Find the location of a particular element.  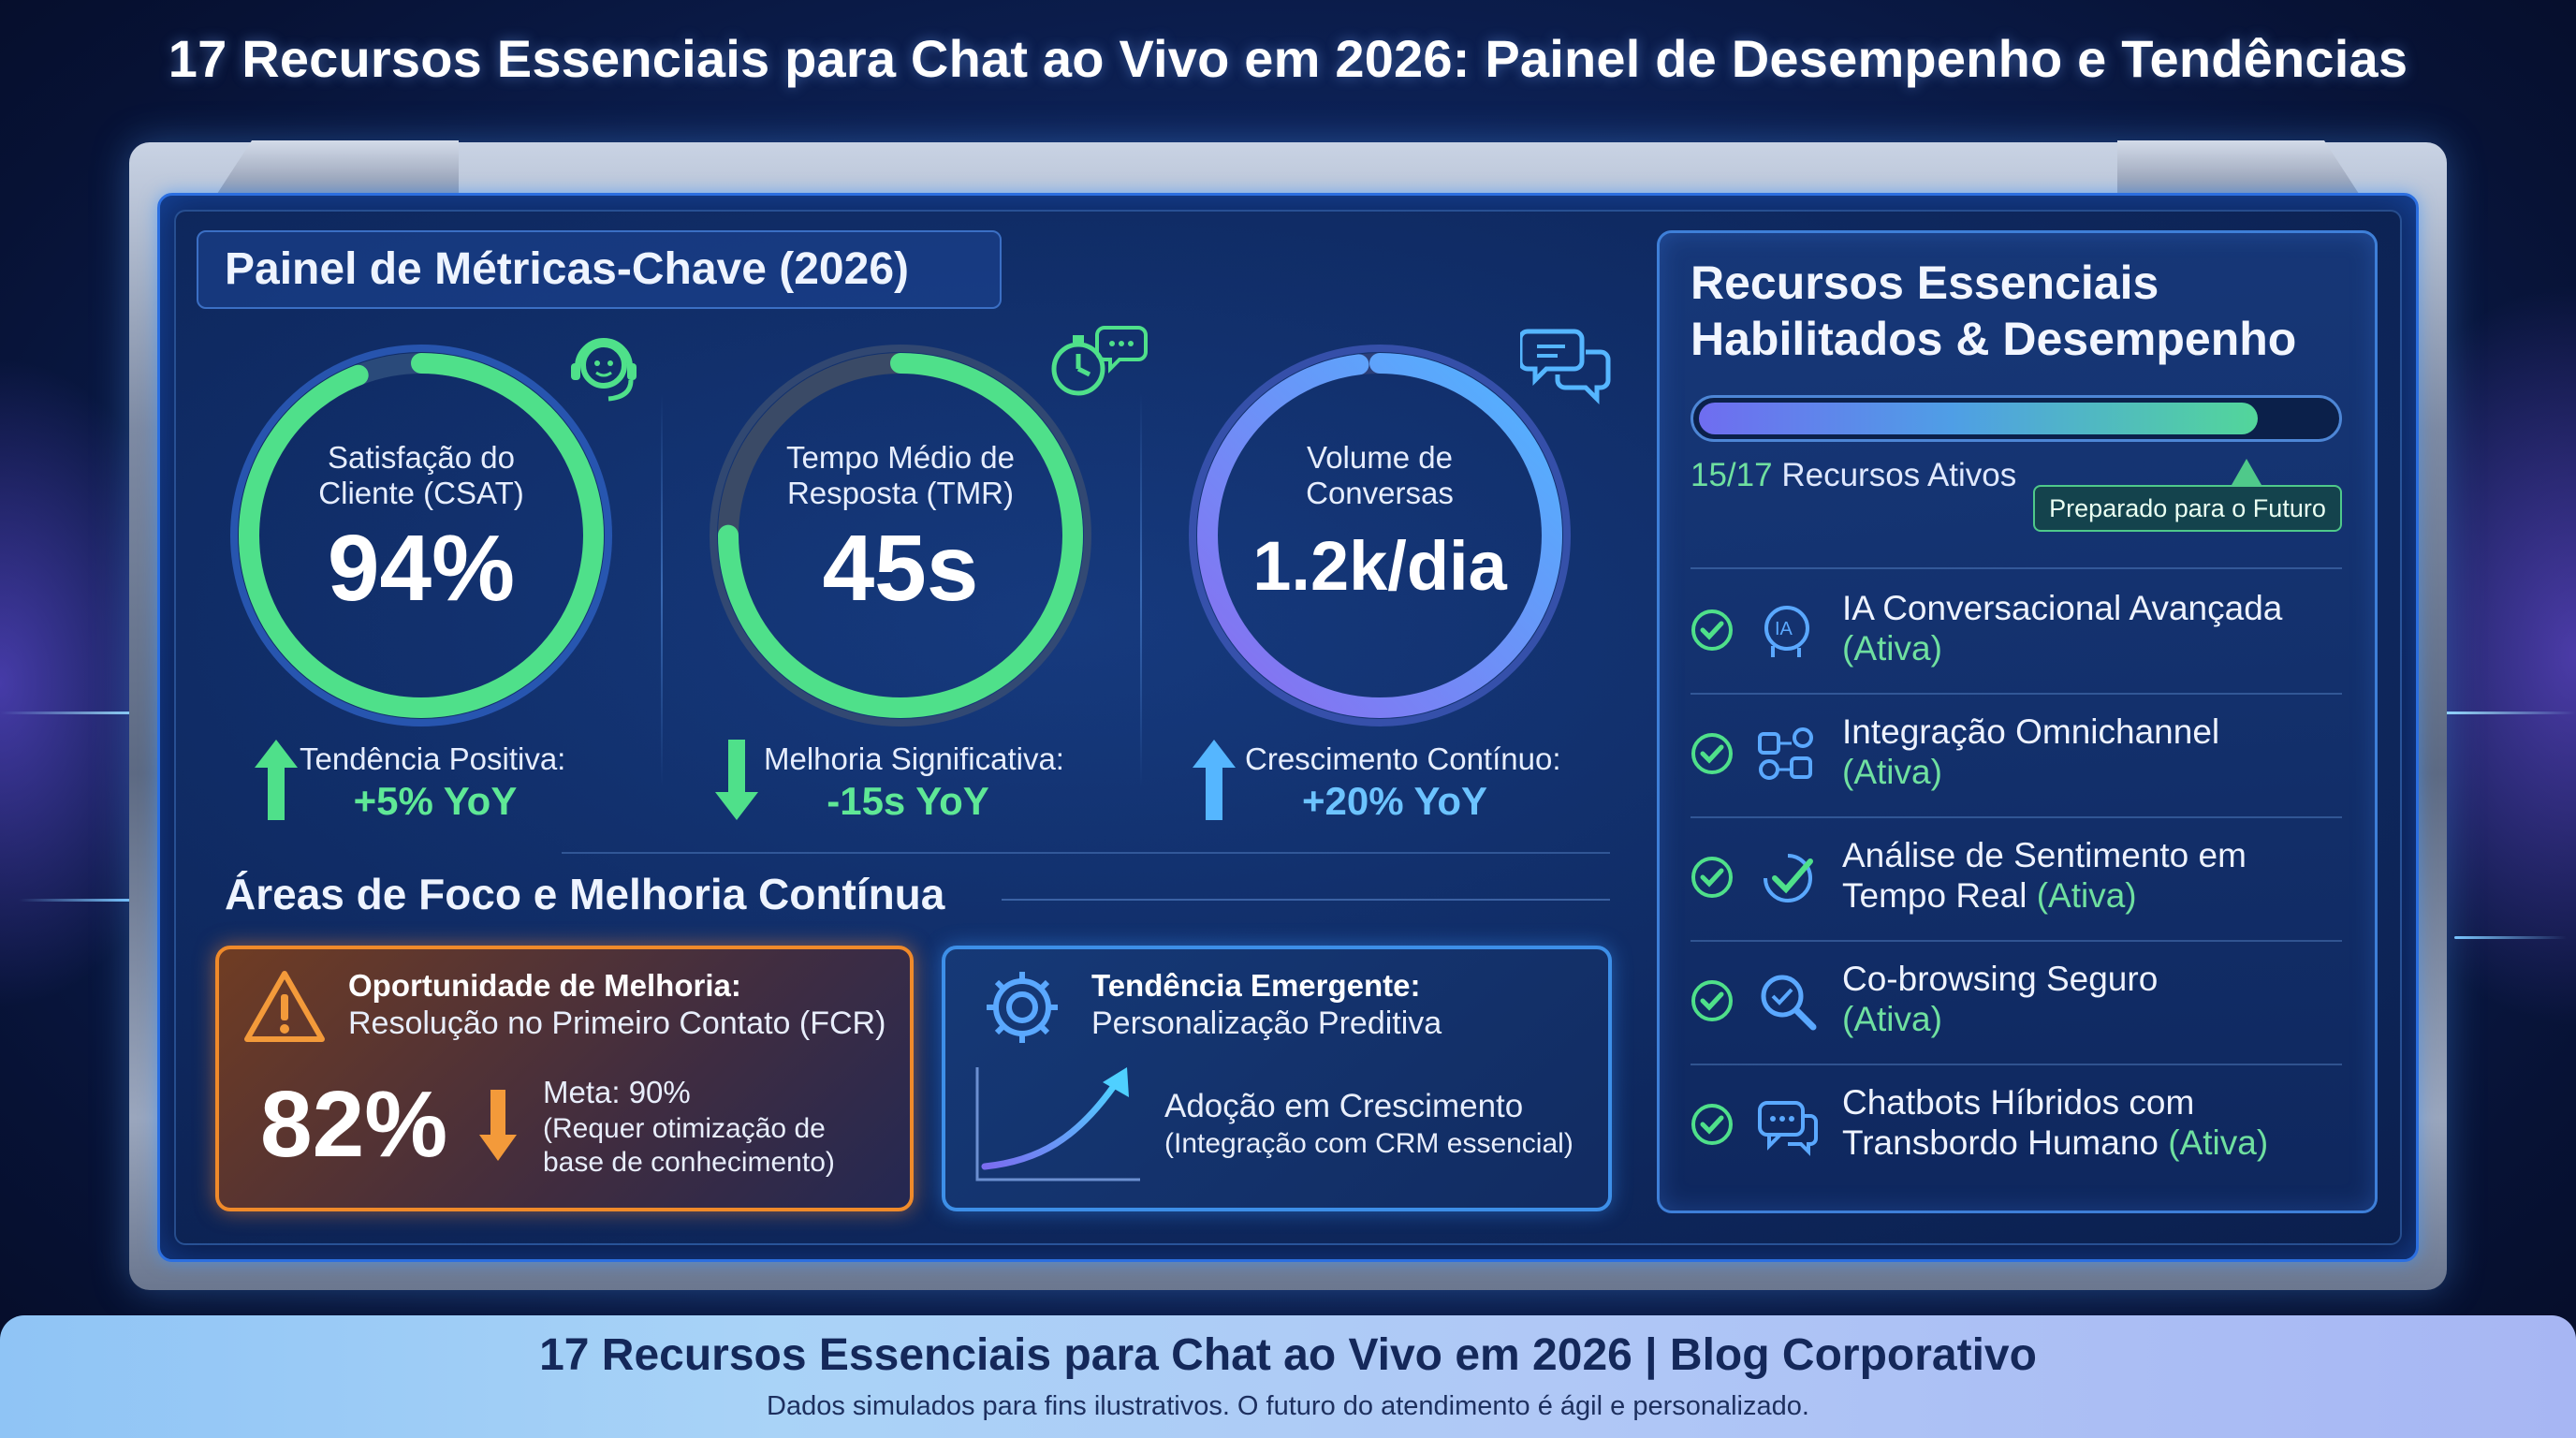

feature-name: Tempo Real is located at coordinates (1934, 895).